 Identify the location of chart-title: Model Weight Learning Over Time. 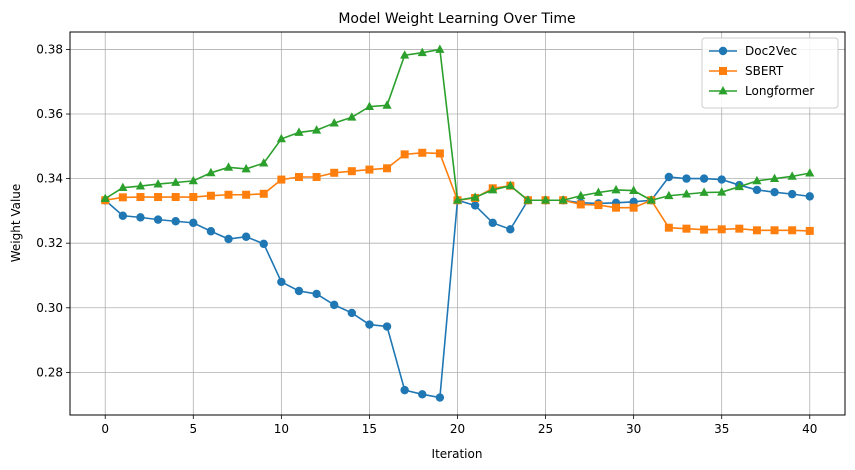
(456, 19).